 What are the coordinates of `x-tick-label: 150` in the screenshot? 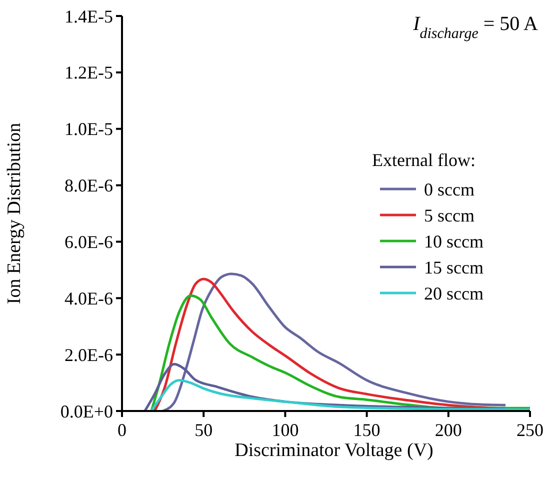 It's located at (366, 430).